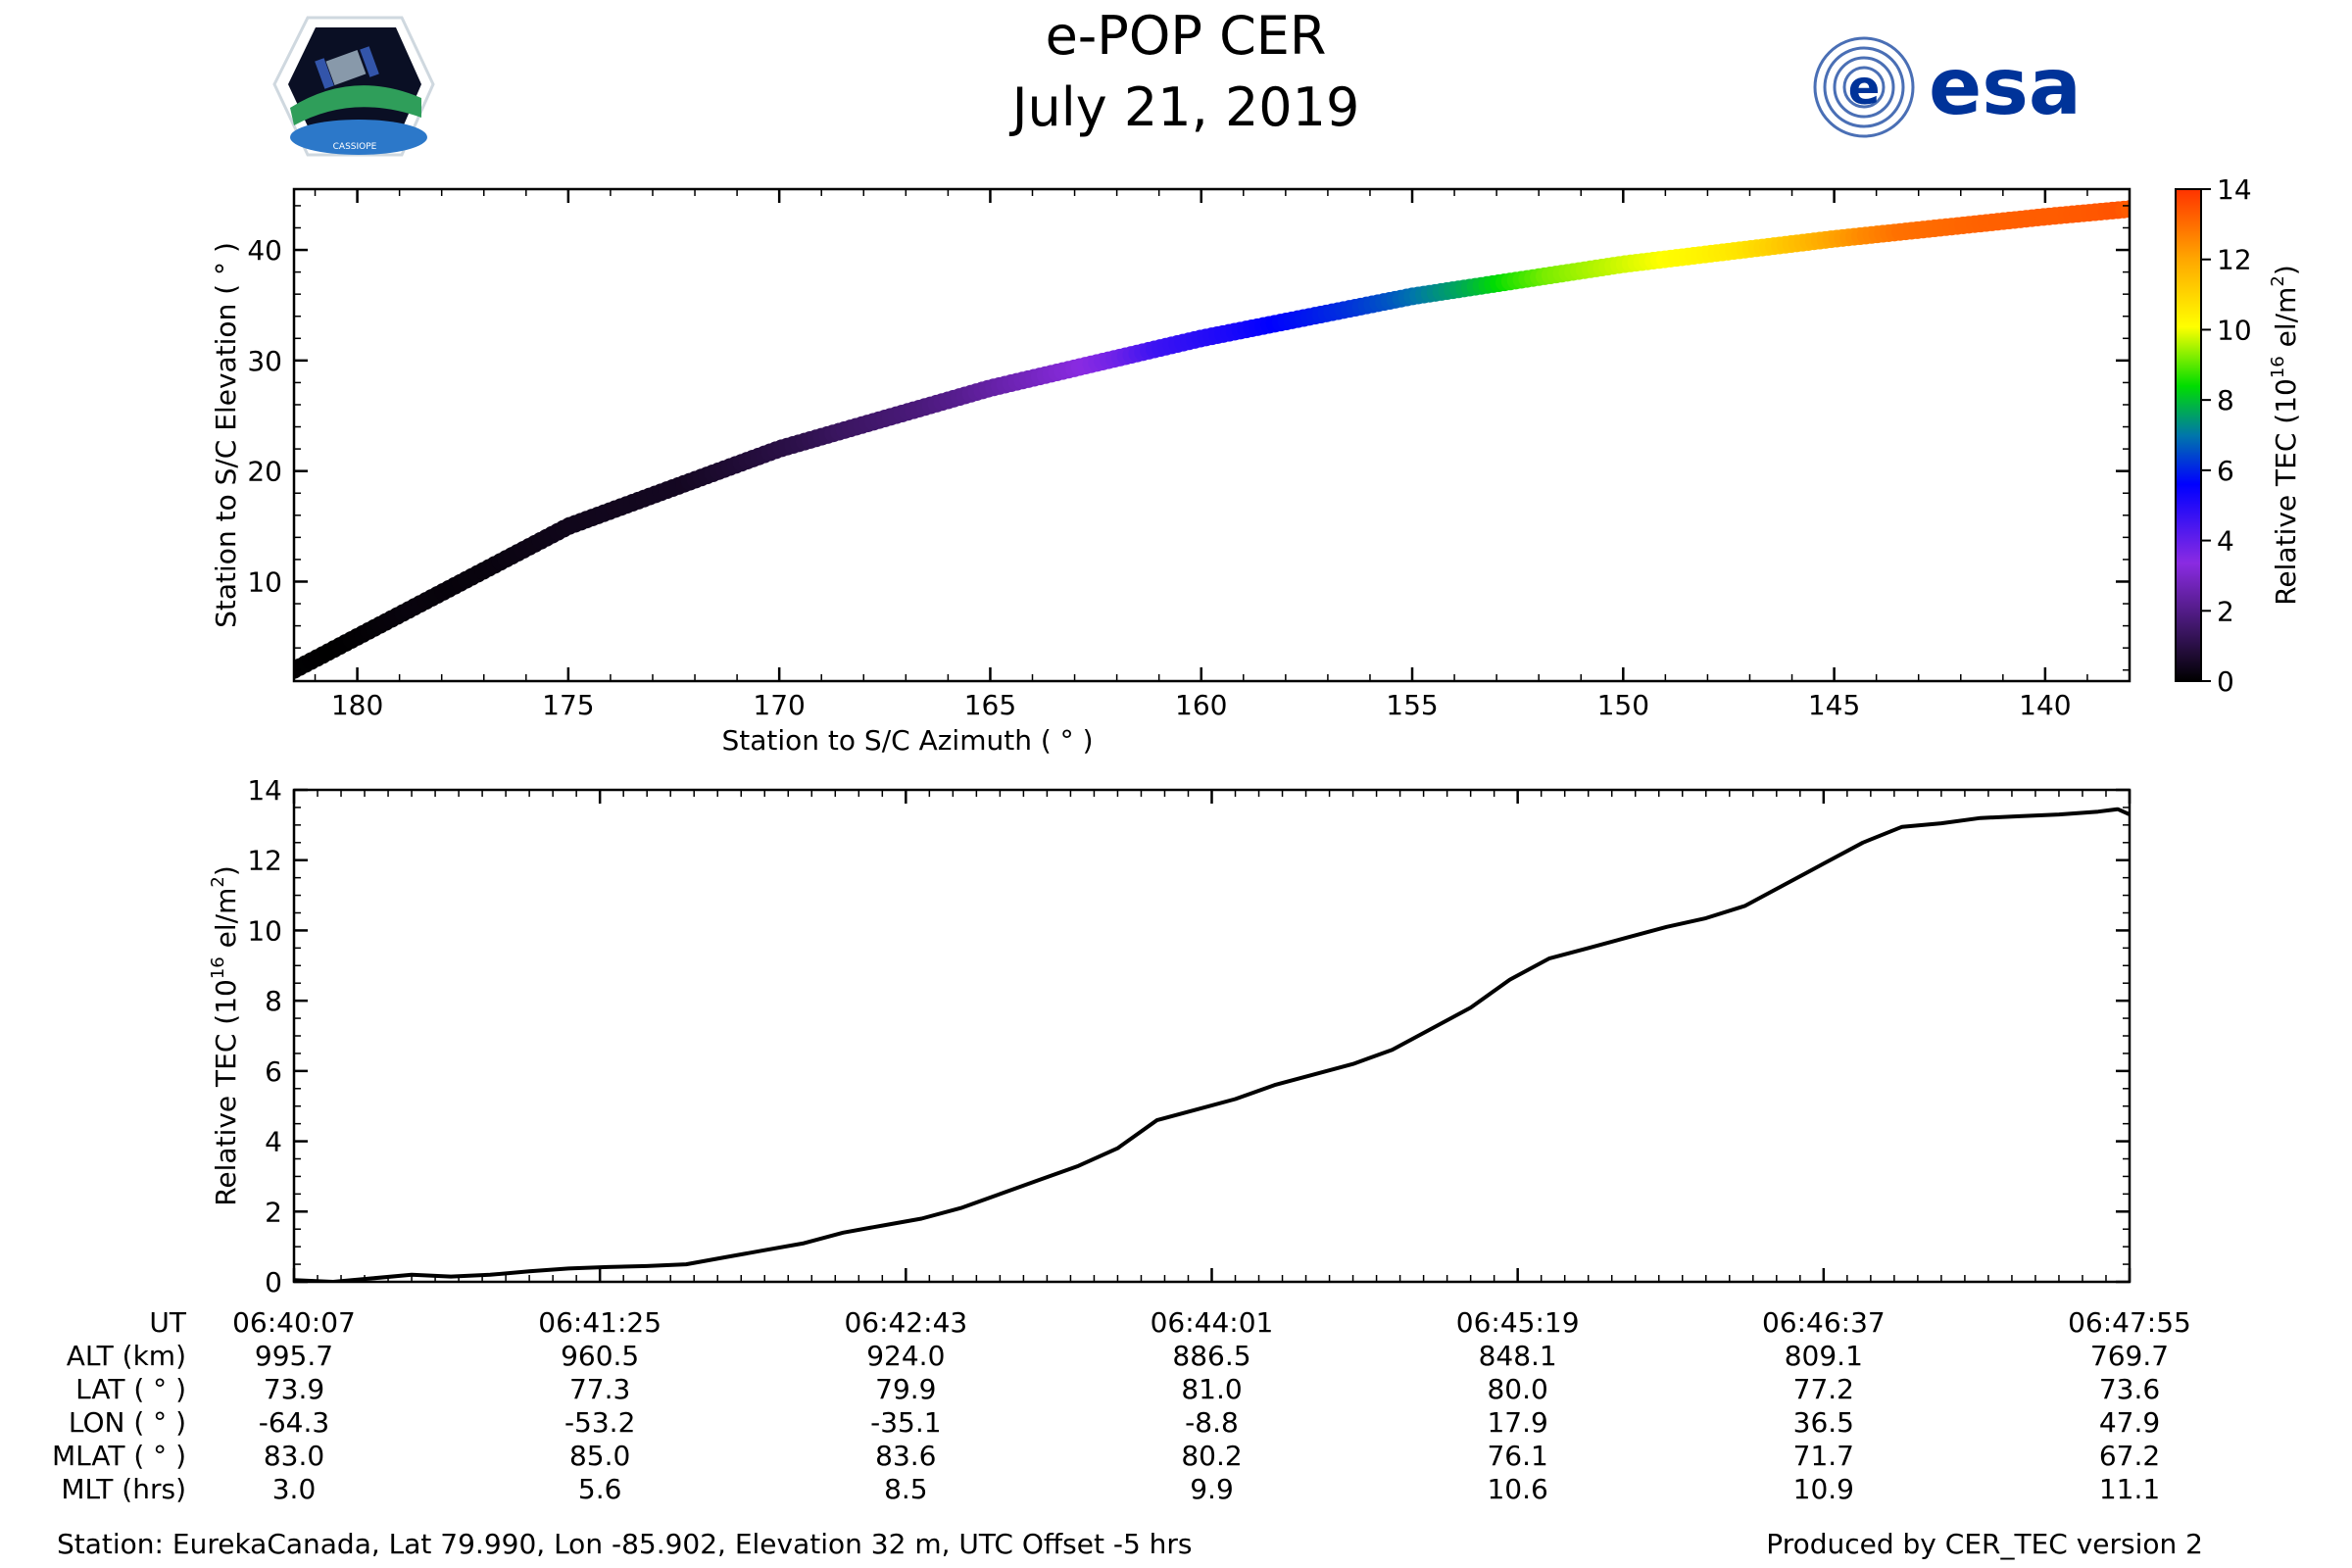 This screenshot has height=1568, width=2352. Describe the element at coordinates (905, 1356) in the screenshot. I see `info-cell: 924.0` at that location.